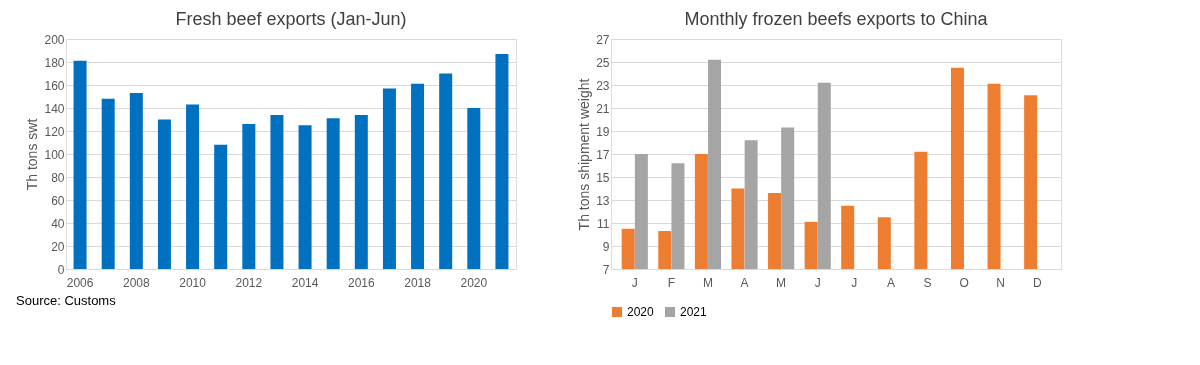  I want to click on y-tick-label: 180, so click(54, 62).